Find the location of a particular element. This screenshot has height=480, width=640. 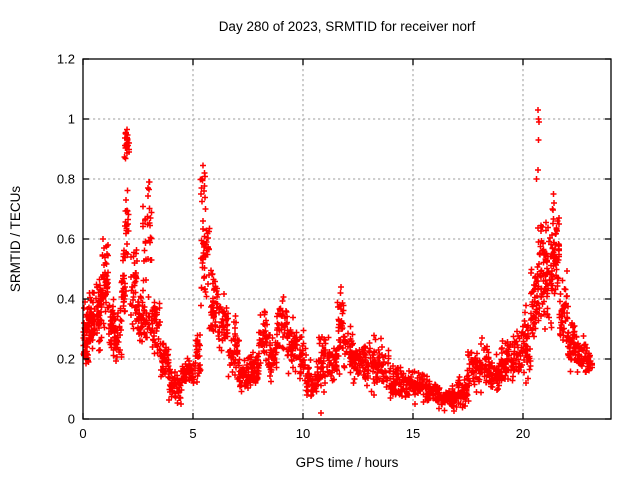

y-tick-label: 0.4 is located at coordinates (66, 299).